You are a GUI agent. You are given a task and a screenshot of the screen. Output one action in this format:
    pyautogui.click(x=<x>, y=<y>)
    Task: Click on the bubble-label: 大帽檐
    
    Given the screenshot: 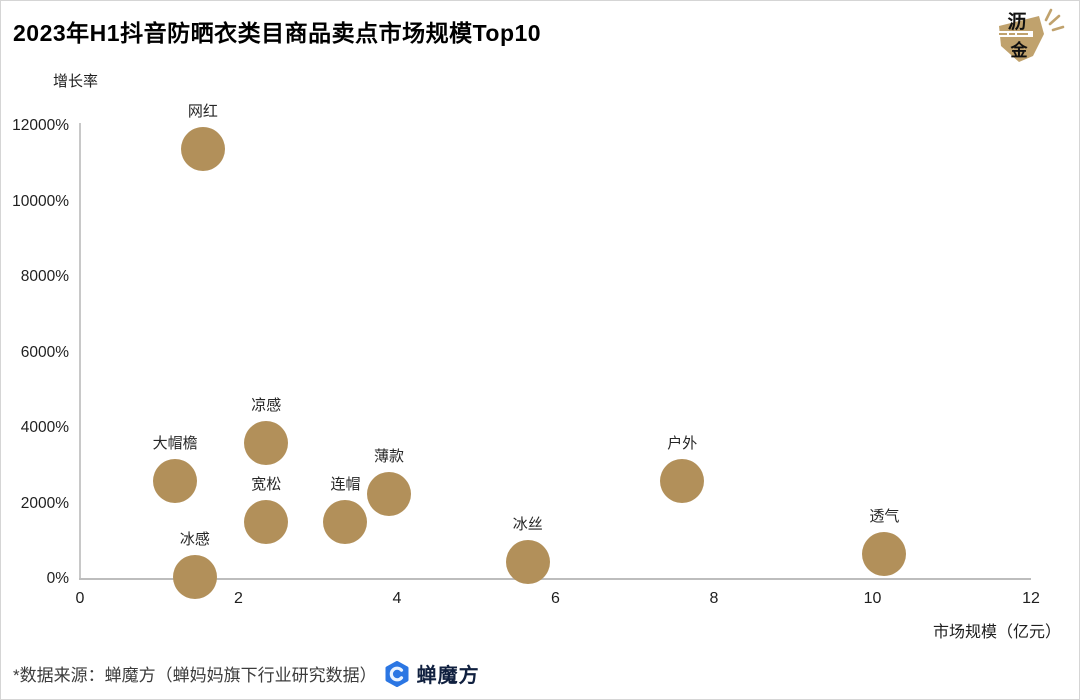 What is the action you would take?
    pyautogui.click(x=175, y=443)
    